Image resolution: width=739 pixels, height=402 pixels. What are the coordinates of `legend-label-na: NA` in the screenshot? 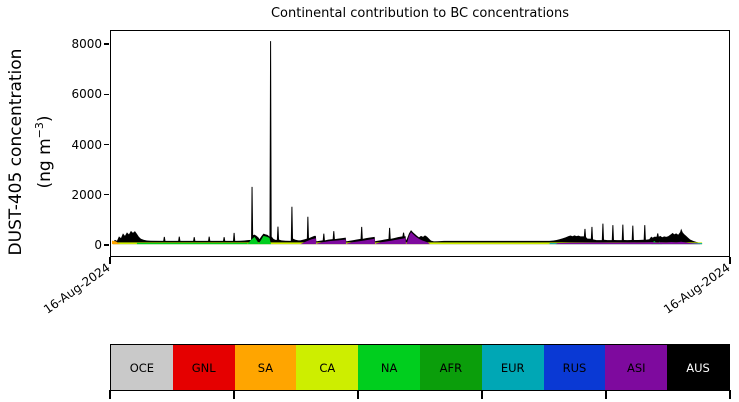 It's located at (389, 367).